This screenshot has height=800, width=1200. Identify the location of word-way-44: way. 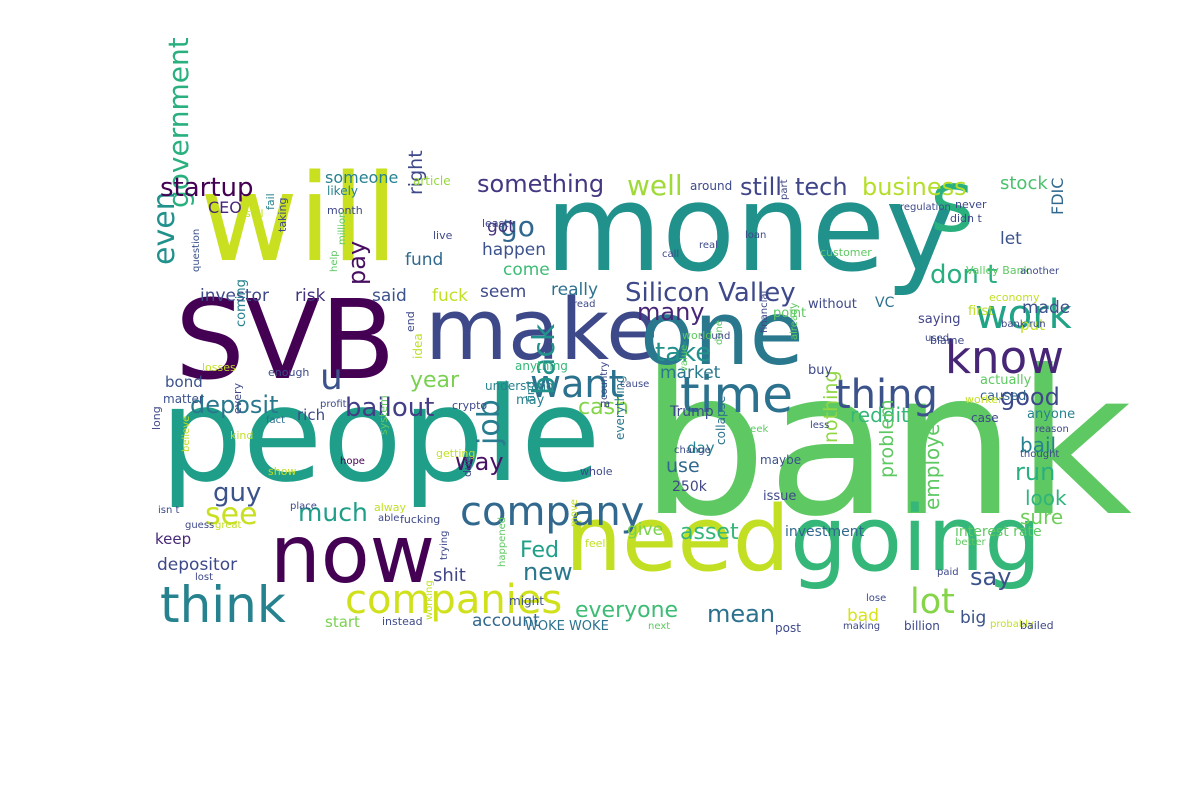
(479, 462).